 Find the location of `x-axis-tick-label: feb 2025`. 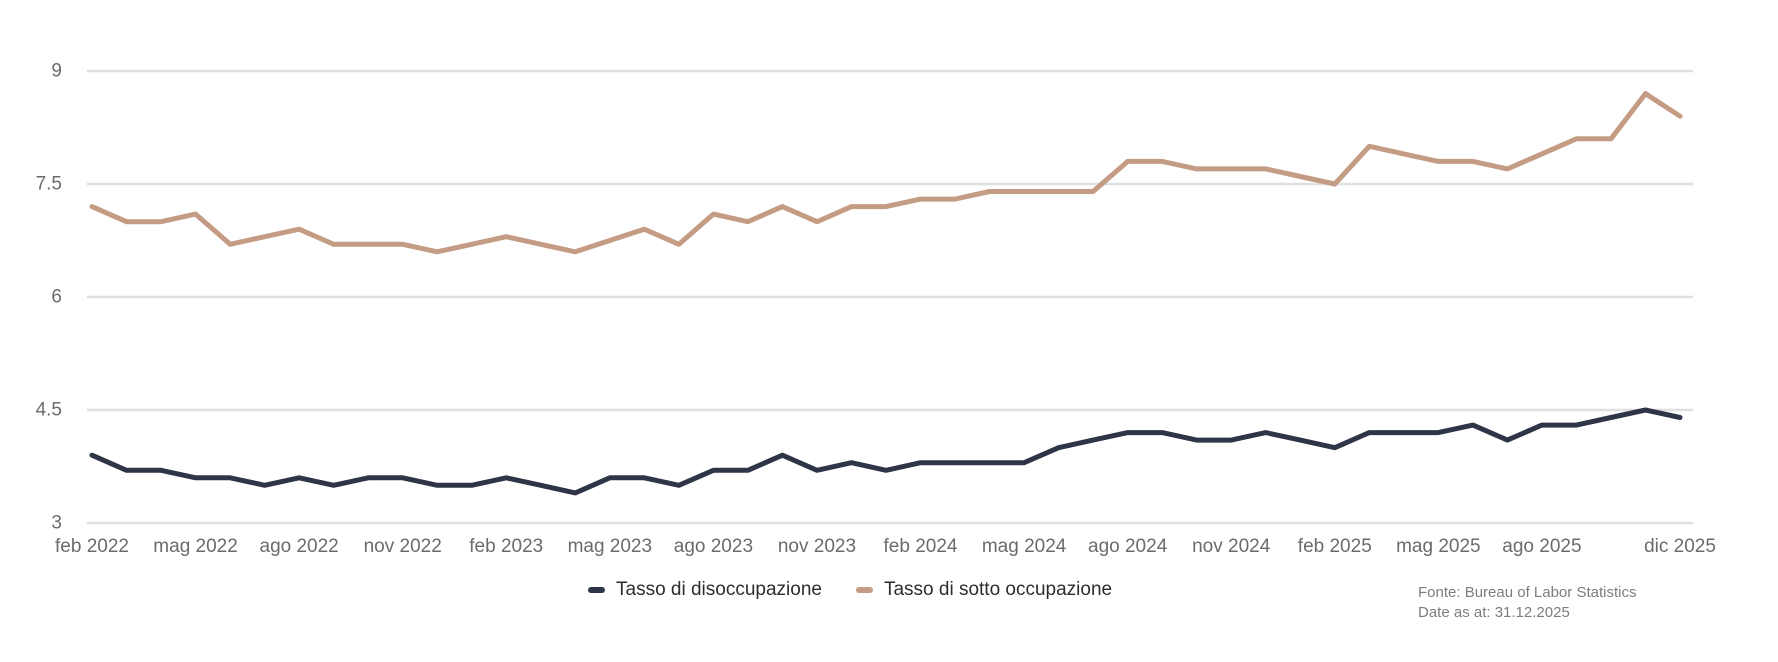

x-axis-tick-label: feb 2025 is located at coordinates (1335, 546).